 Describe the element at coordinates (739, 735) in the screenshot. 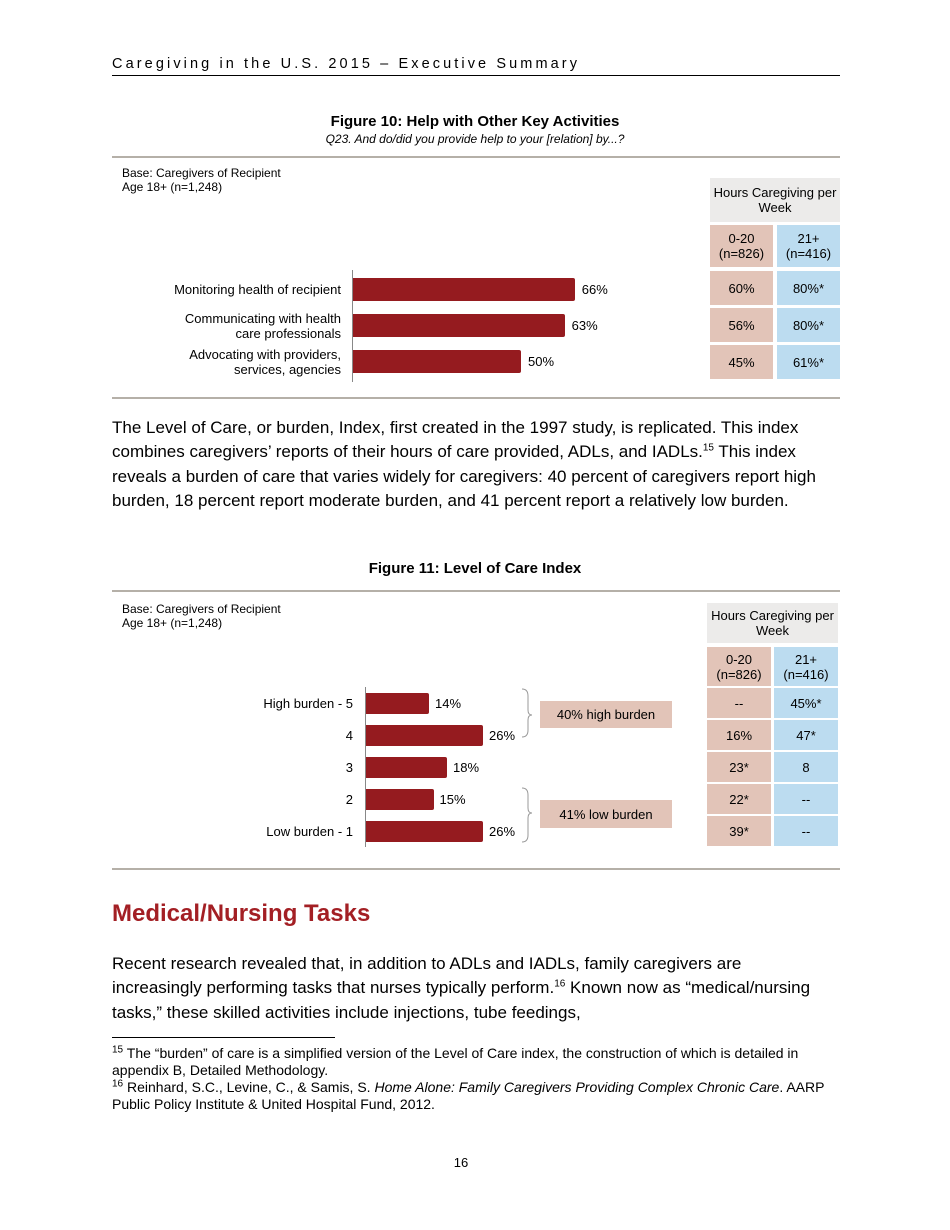

I see `table-cell-0-20: 16%` at that location.